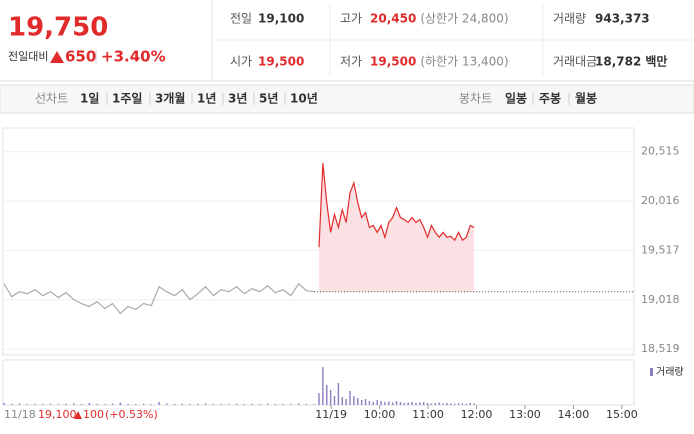 The width and height of the screenshot is (694, 434). I want to click on legend-label: 거래량, so click(670, 372).